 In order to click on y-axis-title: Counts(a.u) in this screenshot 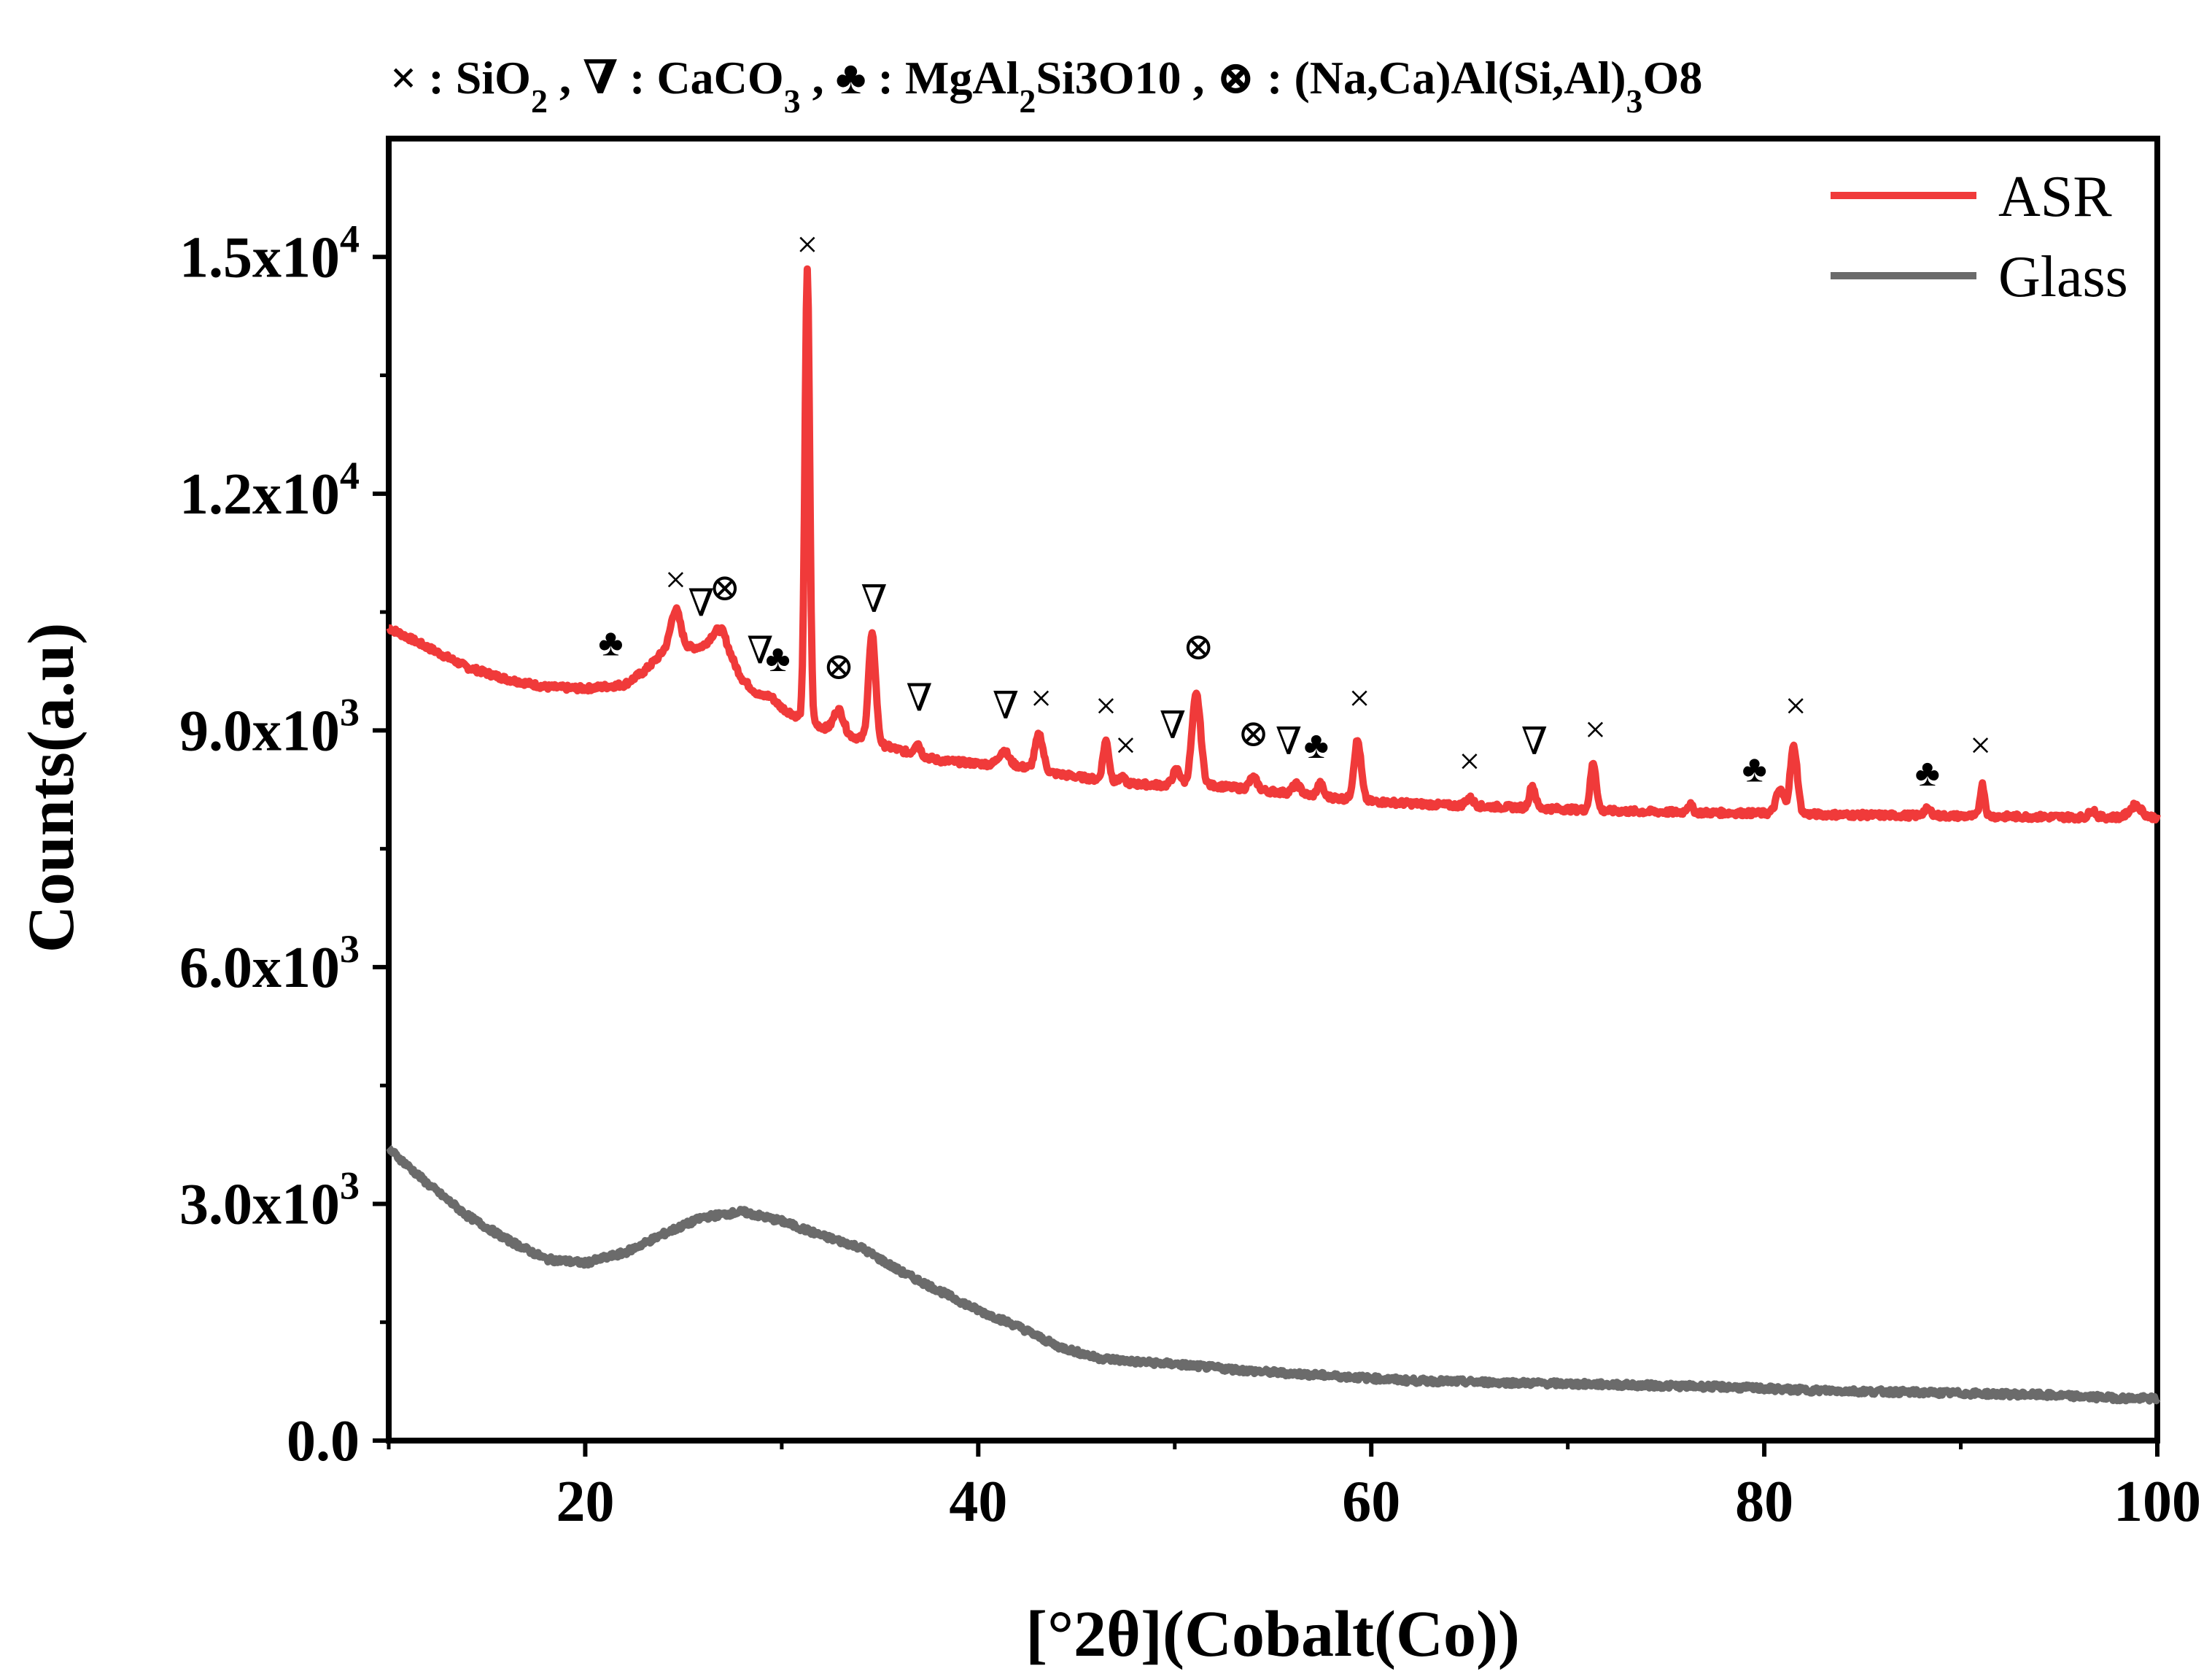, I will do `click(52, 788)`.